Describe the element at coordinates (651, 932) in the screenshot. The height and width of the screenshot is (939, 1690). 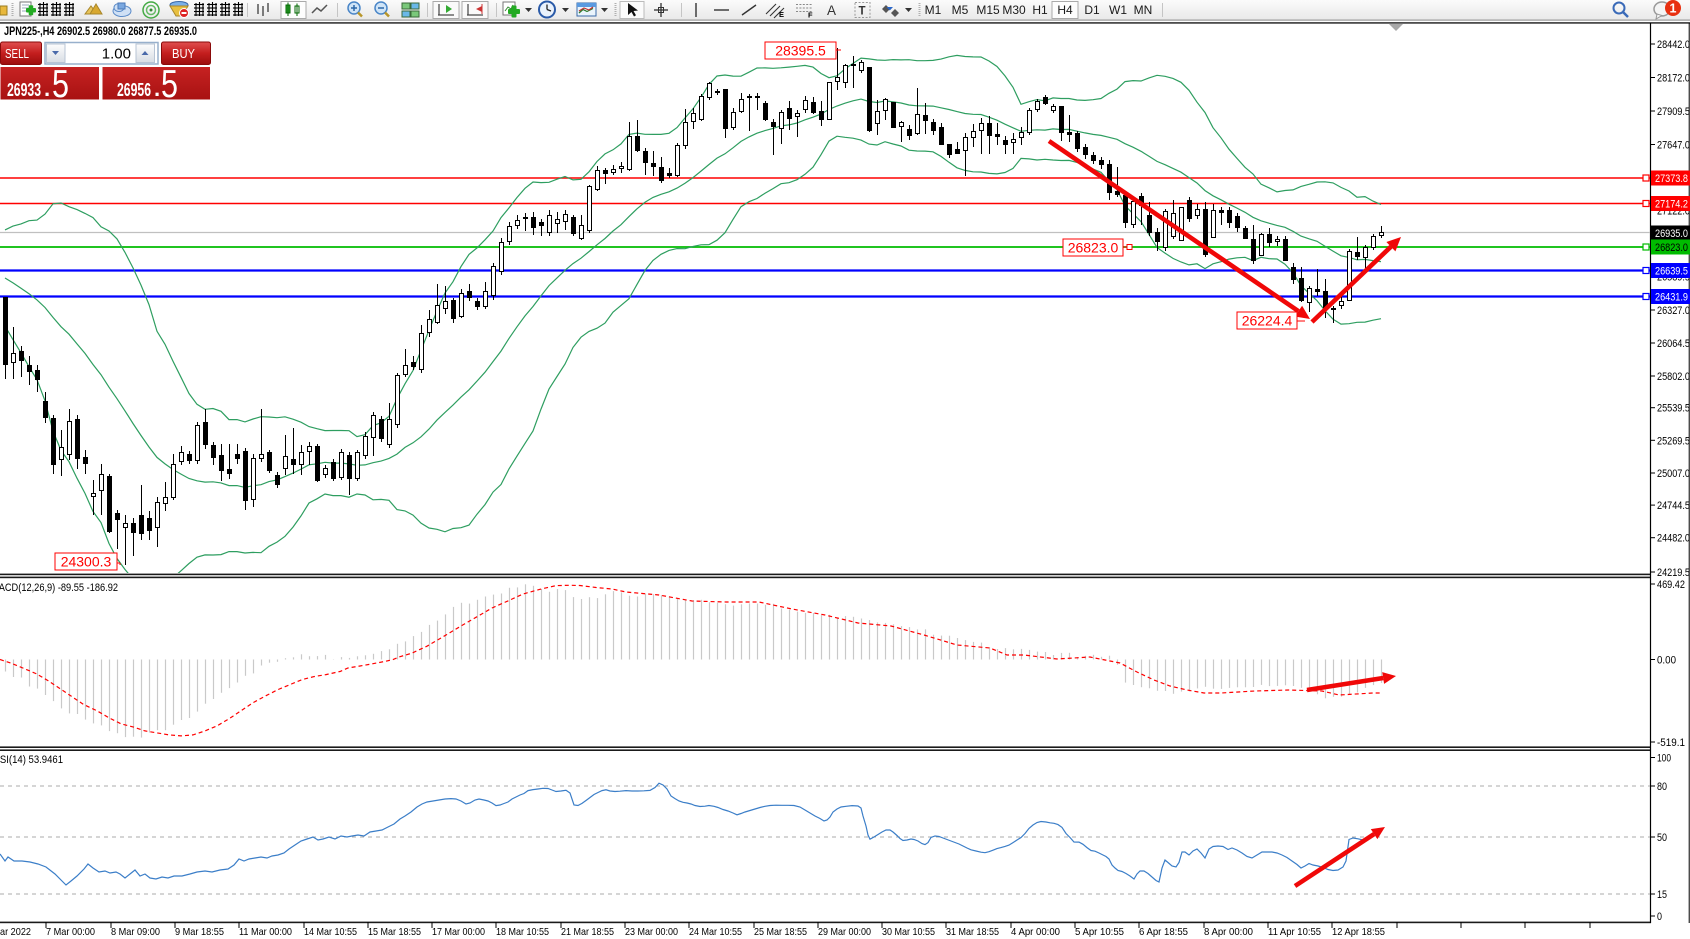
I see `svg-text: 23 Mar 00:00` at that location.